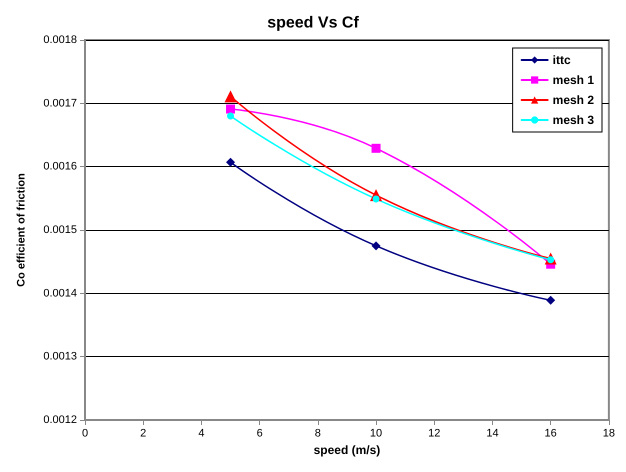 The image size is (626, 472). Describe the element at coordinates (550, 434) in the screenshot. I see `x-tick-label: 16` at that location.